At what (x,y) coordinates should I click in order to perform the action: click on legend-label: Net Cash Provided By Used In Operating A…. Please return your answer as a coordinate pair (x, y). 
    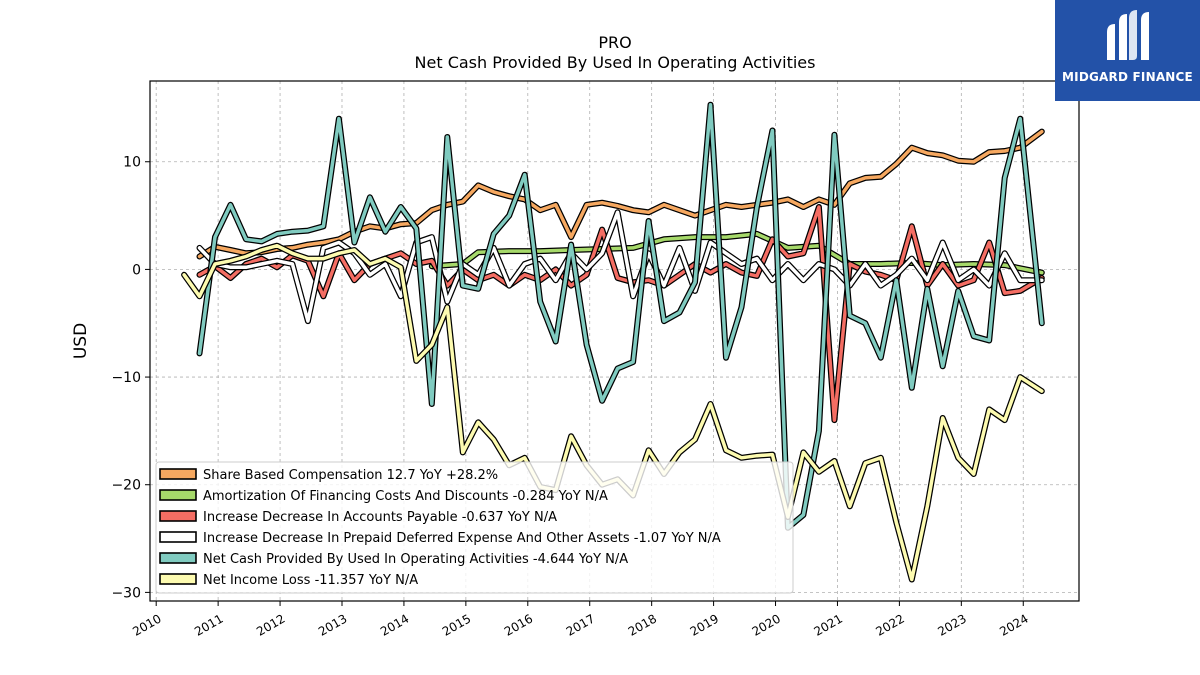
    Looking at the image, I should click on (415, 559).